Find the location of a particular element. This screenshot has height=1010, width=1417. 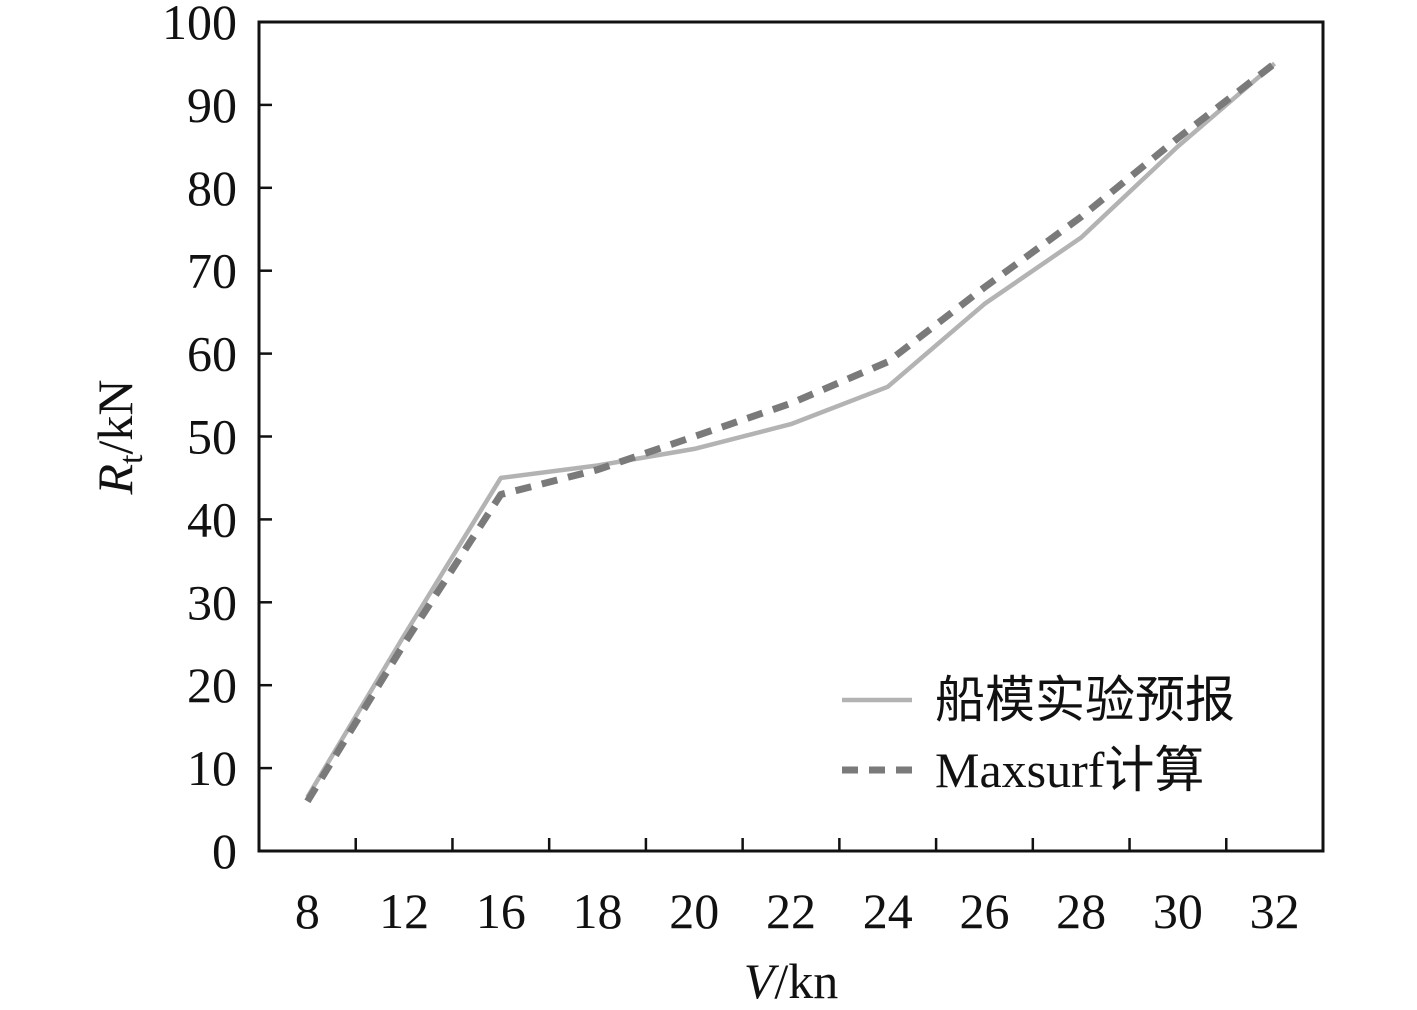

y-axis-title-subscript: t is located at coordinates (131, 459).